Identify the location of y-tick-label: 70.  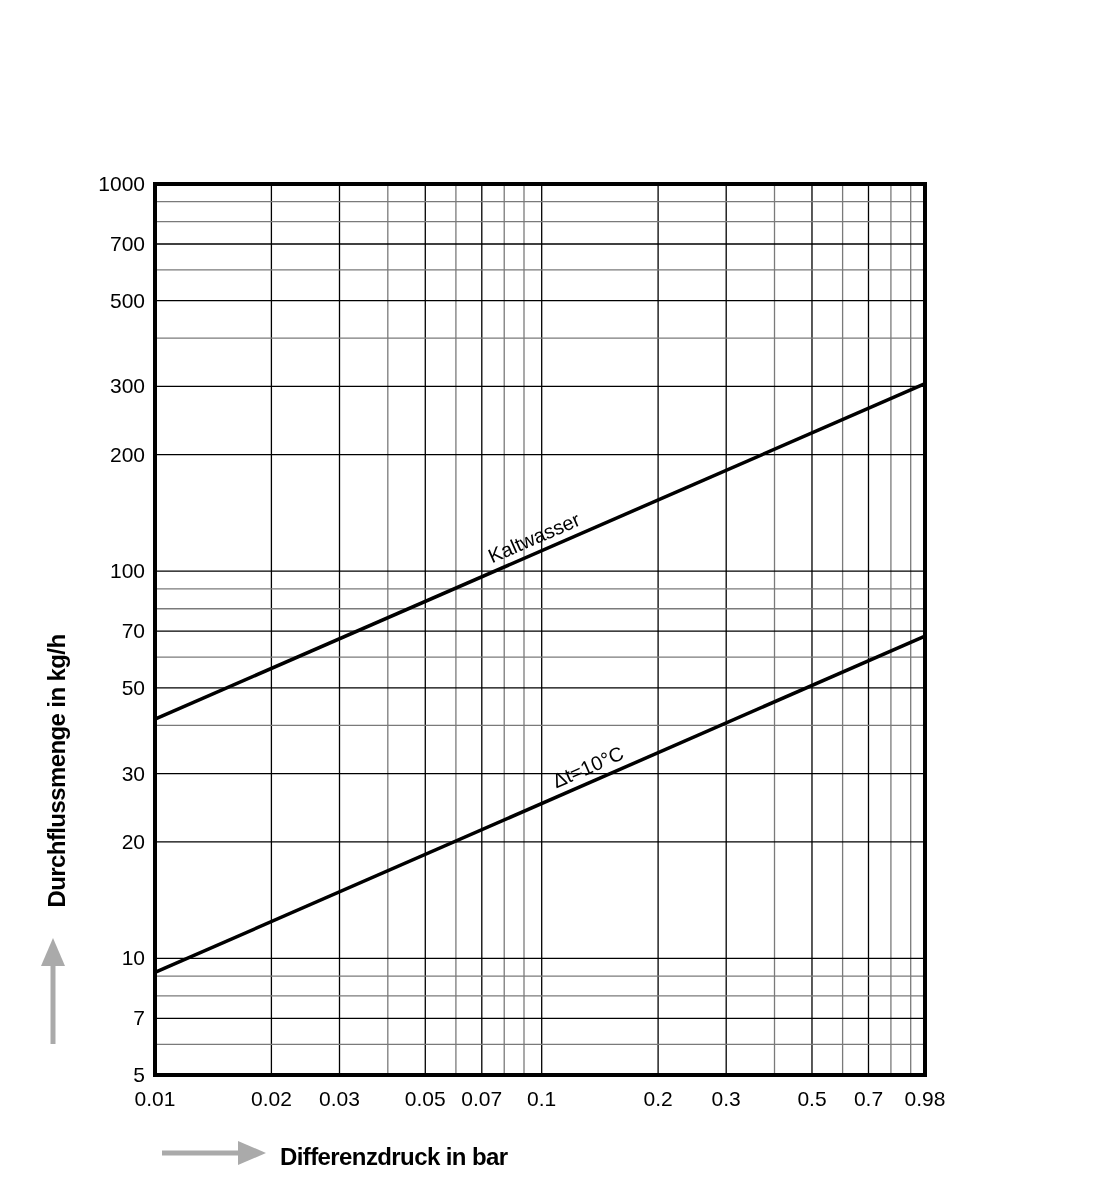
(133, 631).